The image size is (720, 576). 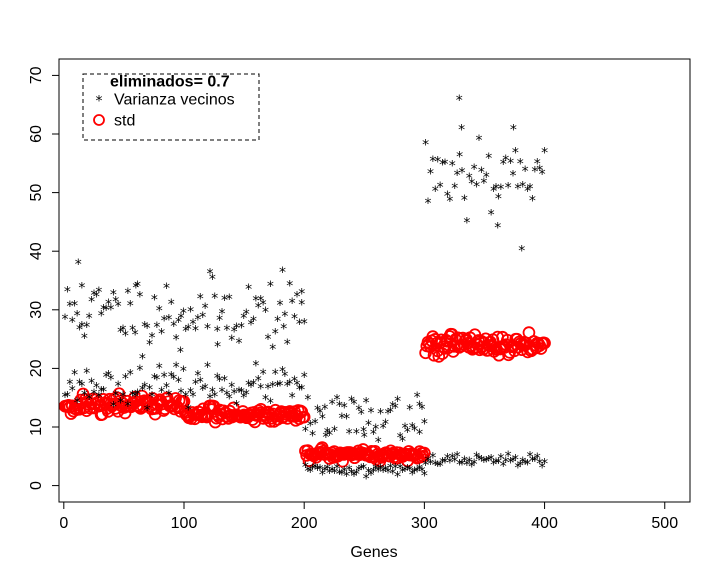 I want to click on legend-label-std: std, so click(x=124, y=121).